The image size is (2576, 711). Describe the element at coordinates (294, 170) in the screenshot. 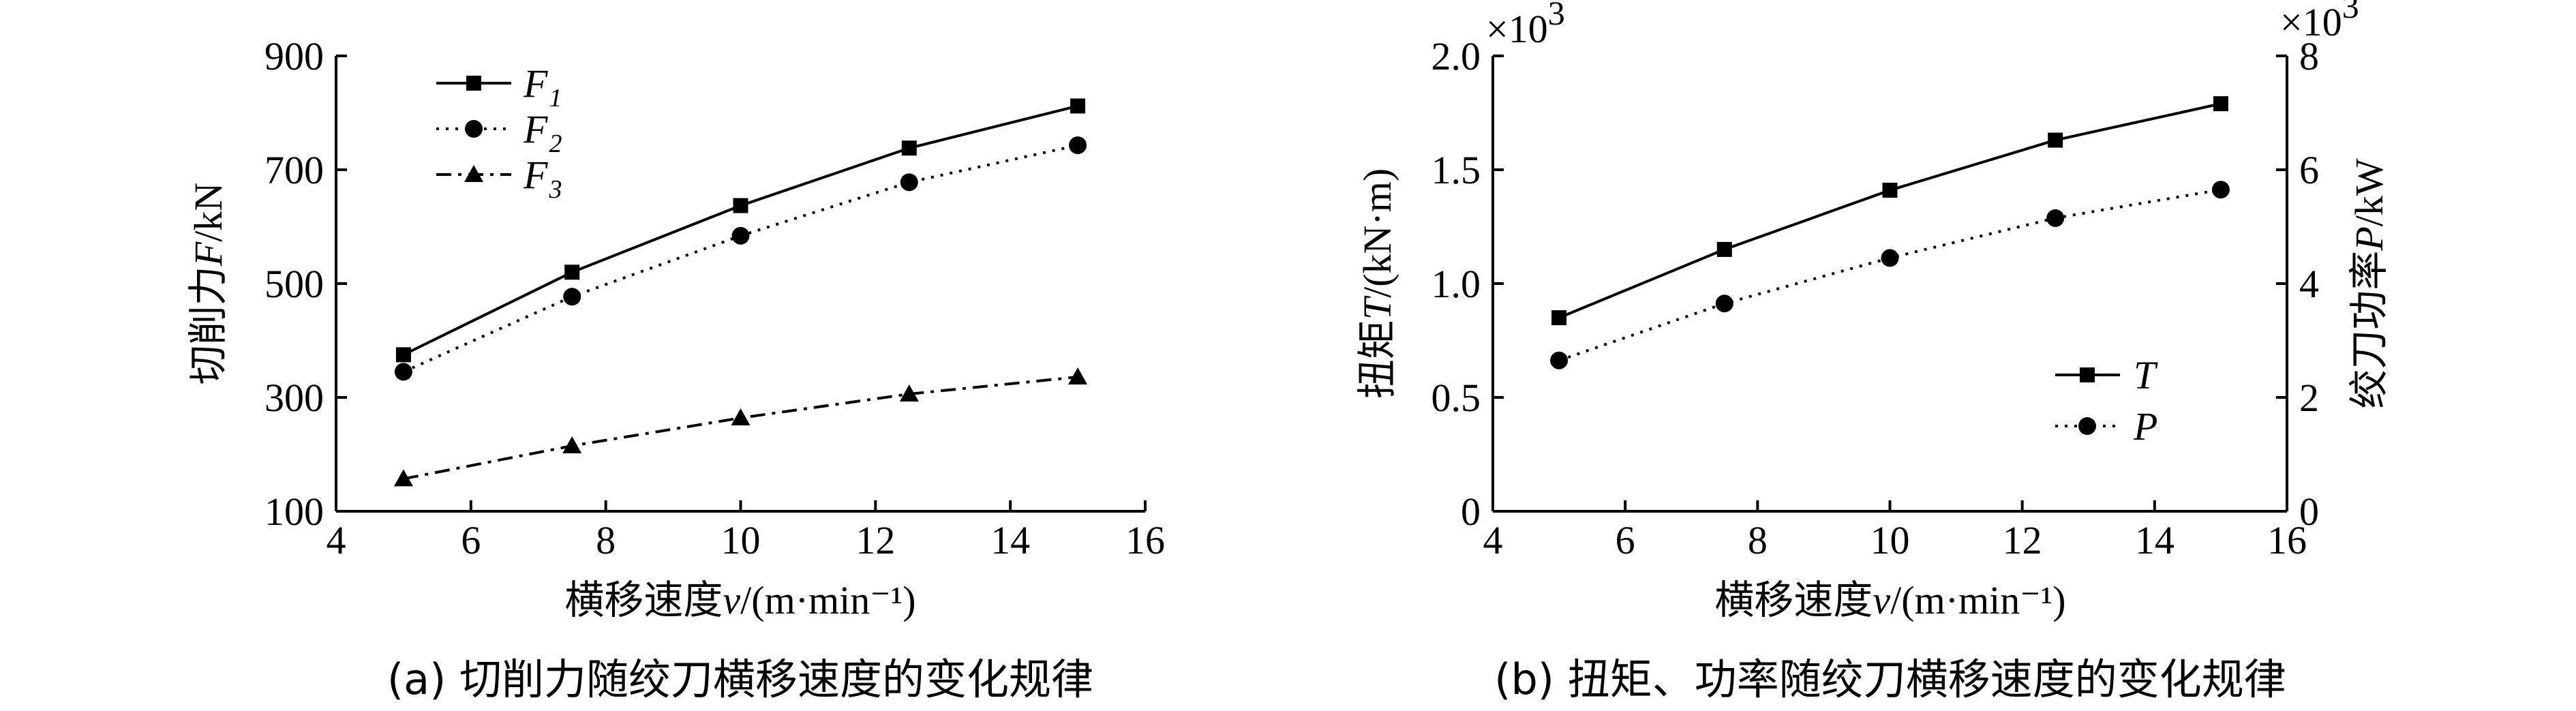

I see `chart-a-y-tick-label: 700` at that location.